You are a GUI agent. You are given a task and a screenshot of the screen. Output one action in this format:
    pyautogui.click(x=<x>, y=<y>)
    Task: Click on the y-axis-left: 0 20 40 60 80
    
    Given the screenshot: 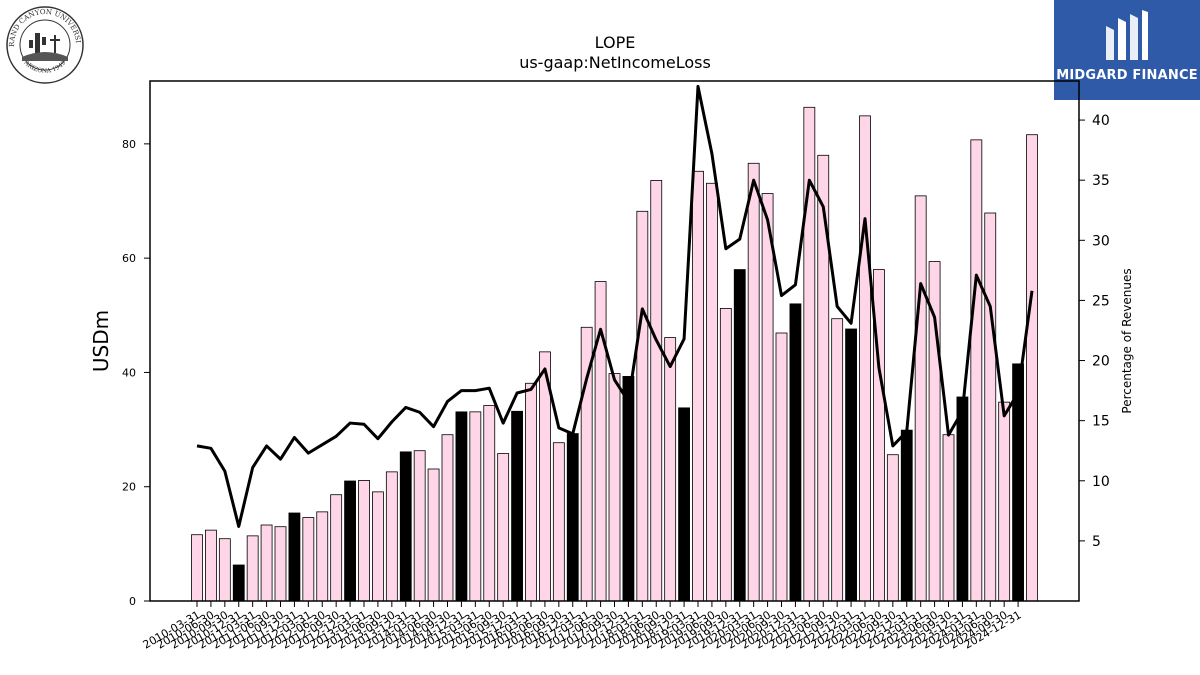 What is the action you would take?
    pyautogui.click(x=136, y=373)
    